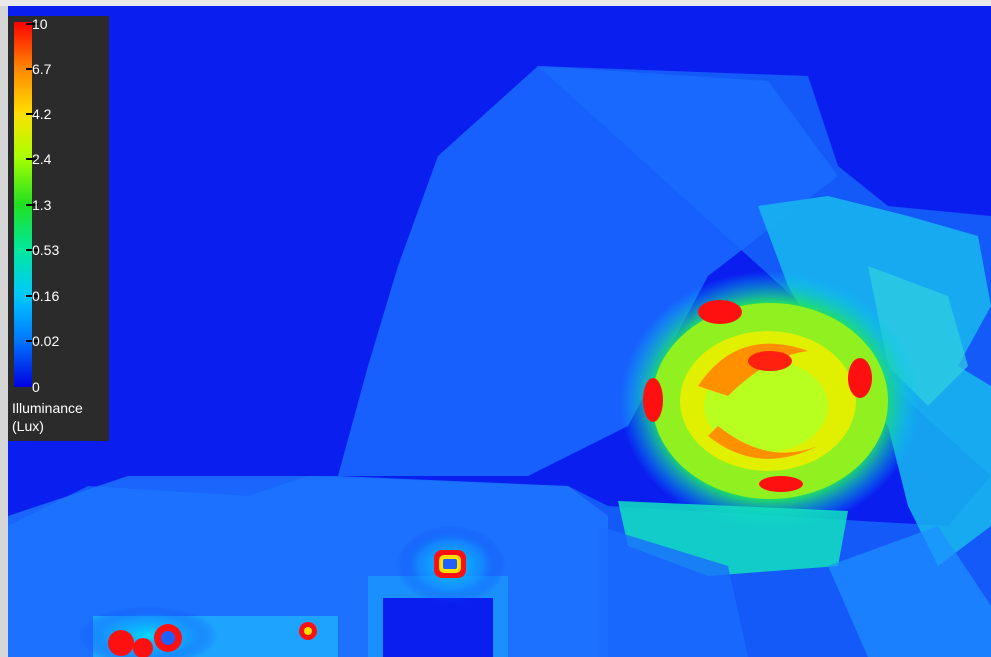 The width and height of the screenshot is (991, 657). What do you see at coordinates (438, 627) in the screenshot?
I see `doorway-opening` at bounding box center [438, 627].